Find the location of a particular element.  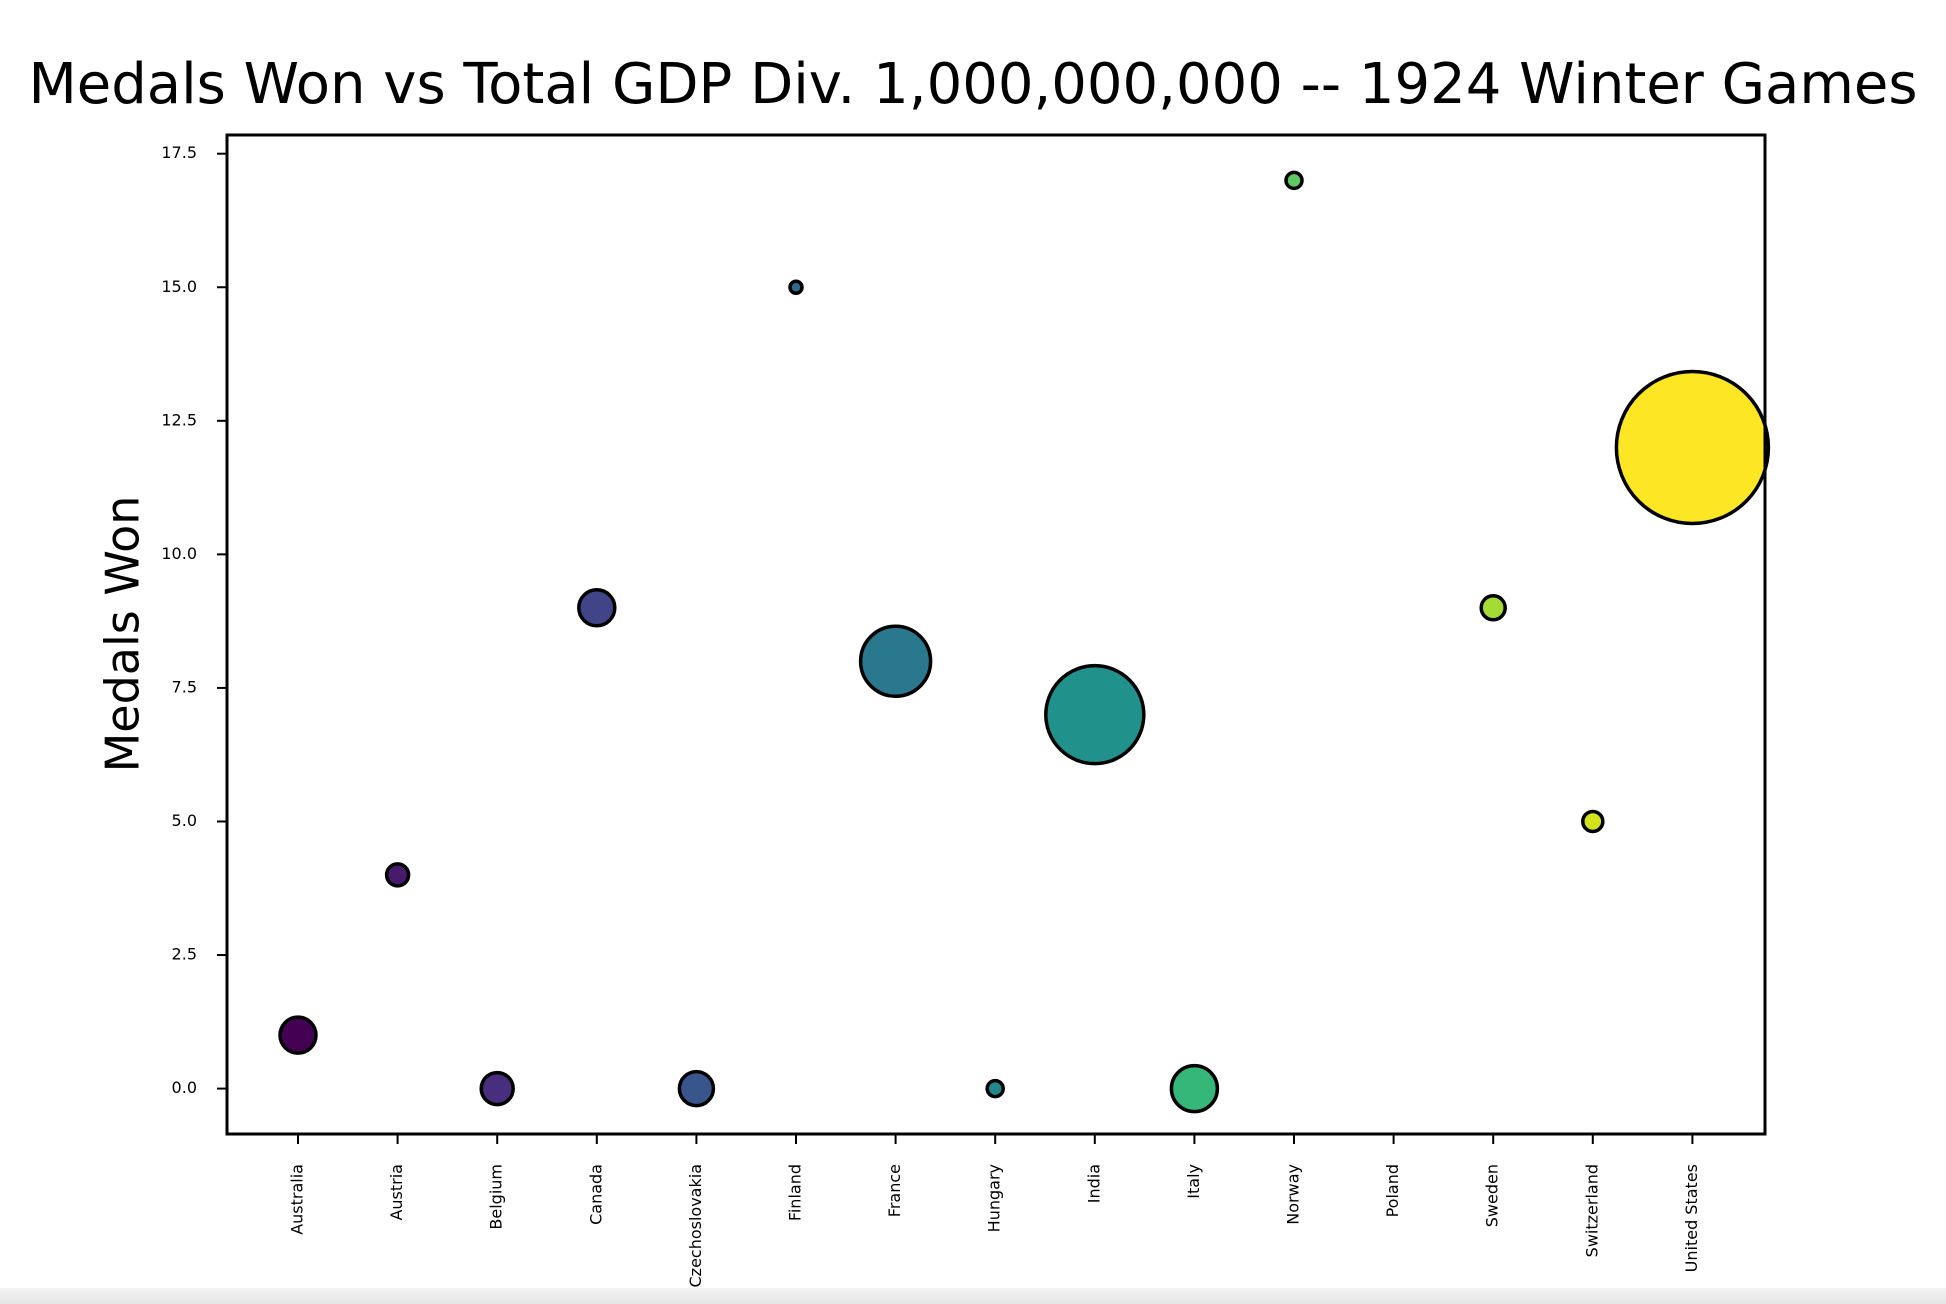

data-point-italy is located at coordinates (1194, 1088).